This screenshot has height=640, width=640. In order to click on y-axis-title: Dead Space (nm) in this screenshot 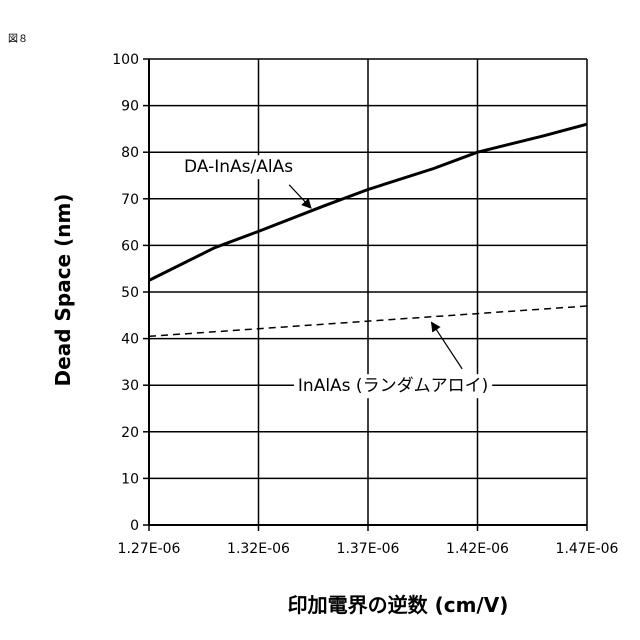, I will do `click(63, 290)`.